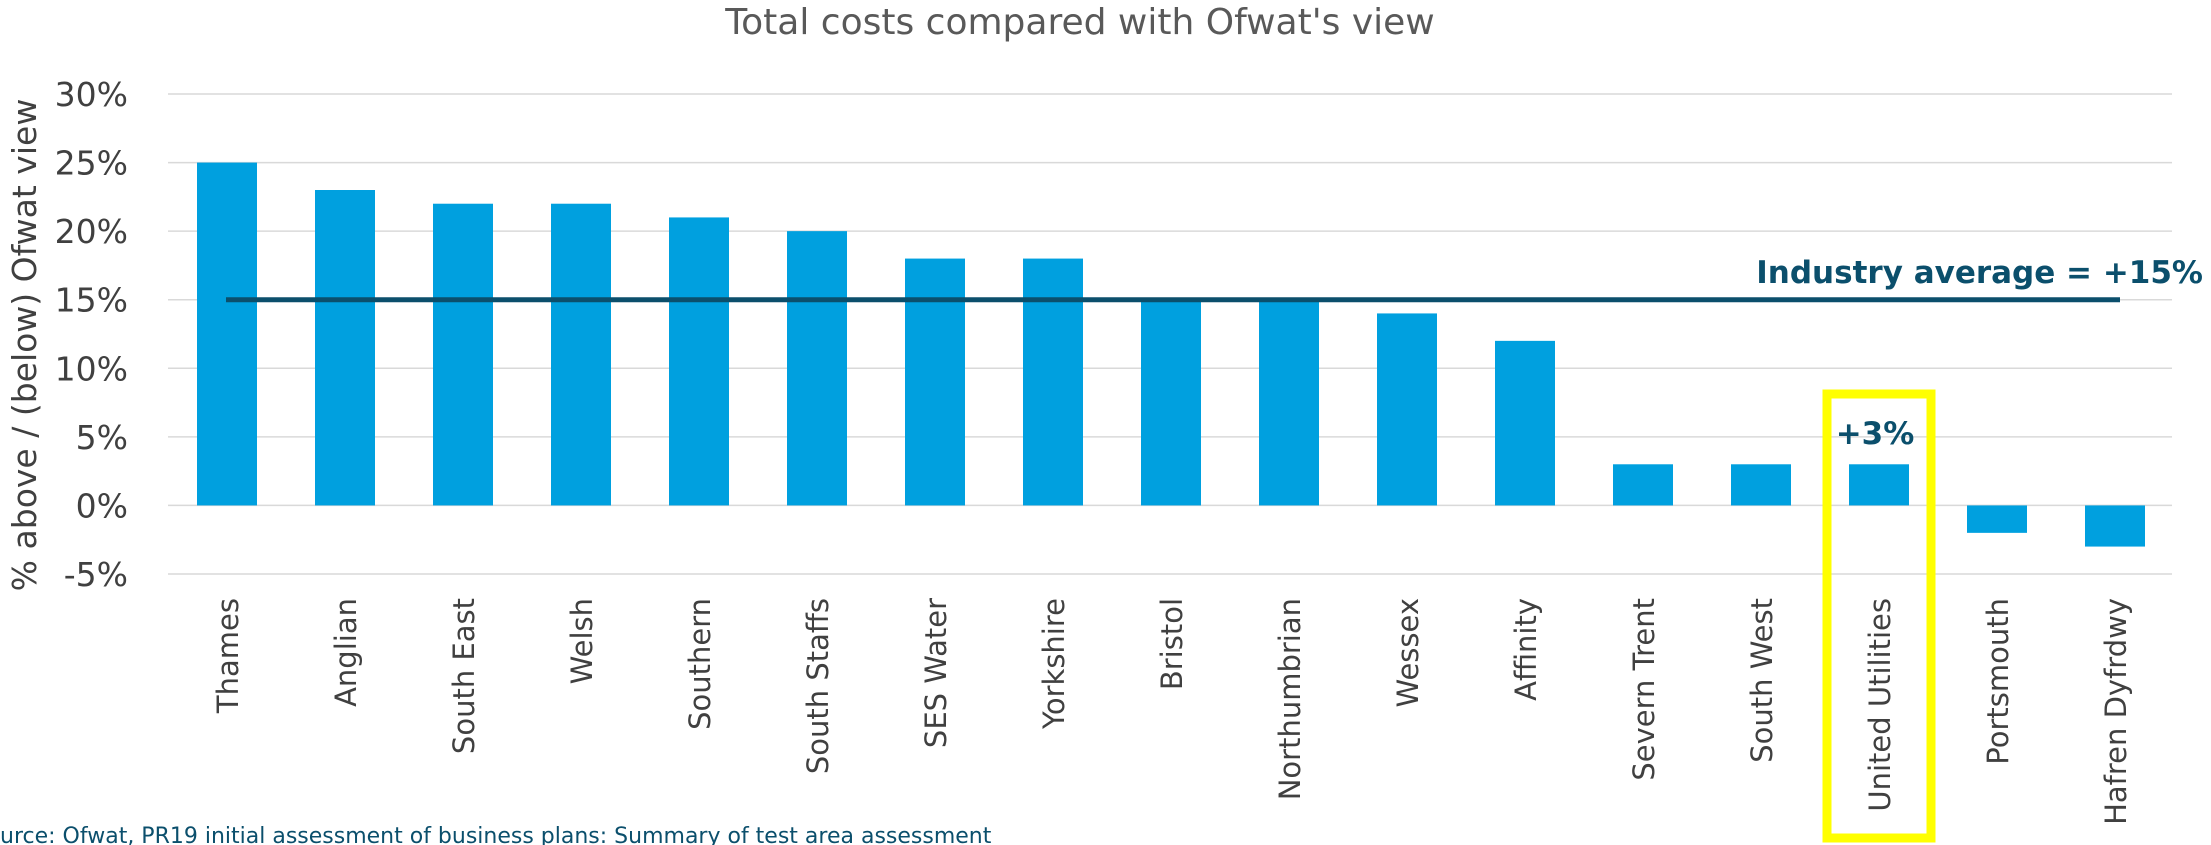 This screenshot has width=2211, height=845. What do you see at coordinates (1644, 689) in the screenshot?
I see `category-label: Severn Trent` at bounding box center [1644, 689].